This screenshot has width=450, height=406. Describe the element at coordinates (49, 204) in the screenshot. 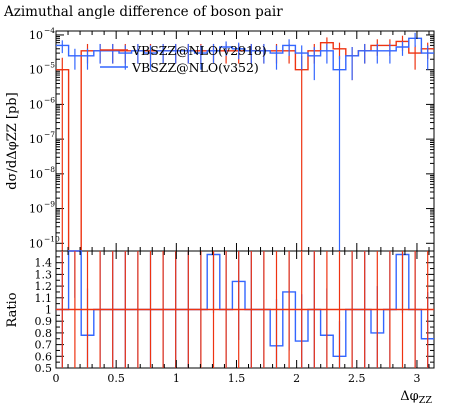

I see `y-tick-exponent: −9` at that location.